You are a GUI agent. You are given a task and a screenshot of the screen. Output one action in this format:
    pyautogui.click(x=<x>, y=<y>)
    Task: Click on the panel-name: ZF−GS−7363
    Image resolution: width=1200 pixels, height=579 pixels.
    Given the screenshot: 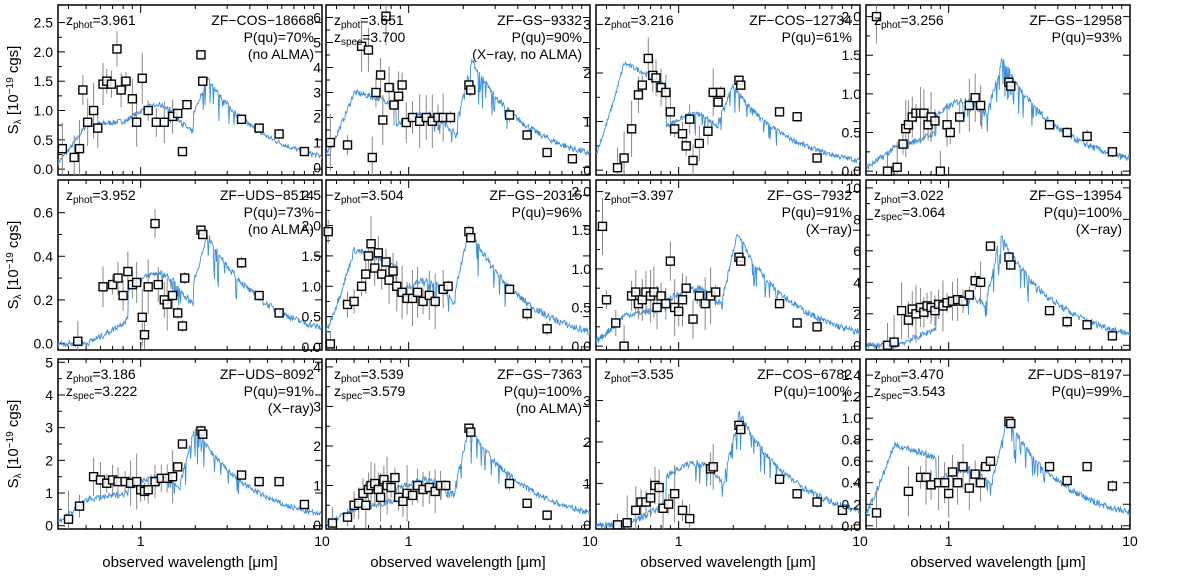 What is the action you would take?
    pyautogui.click(x=539, y=374)
    